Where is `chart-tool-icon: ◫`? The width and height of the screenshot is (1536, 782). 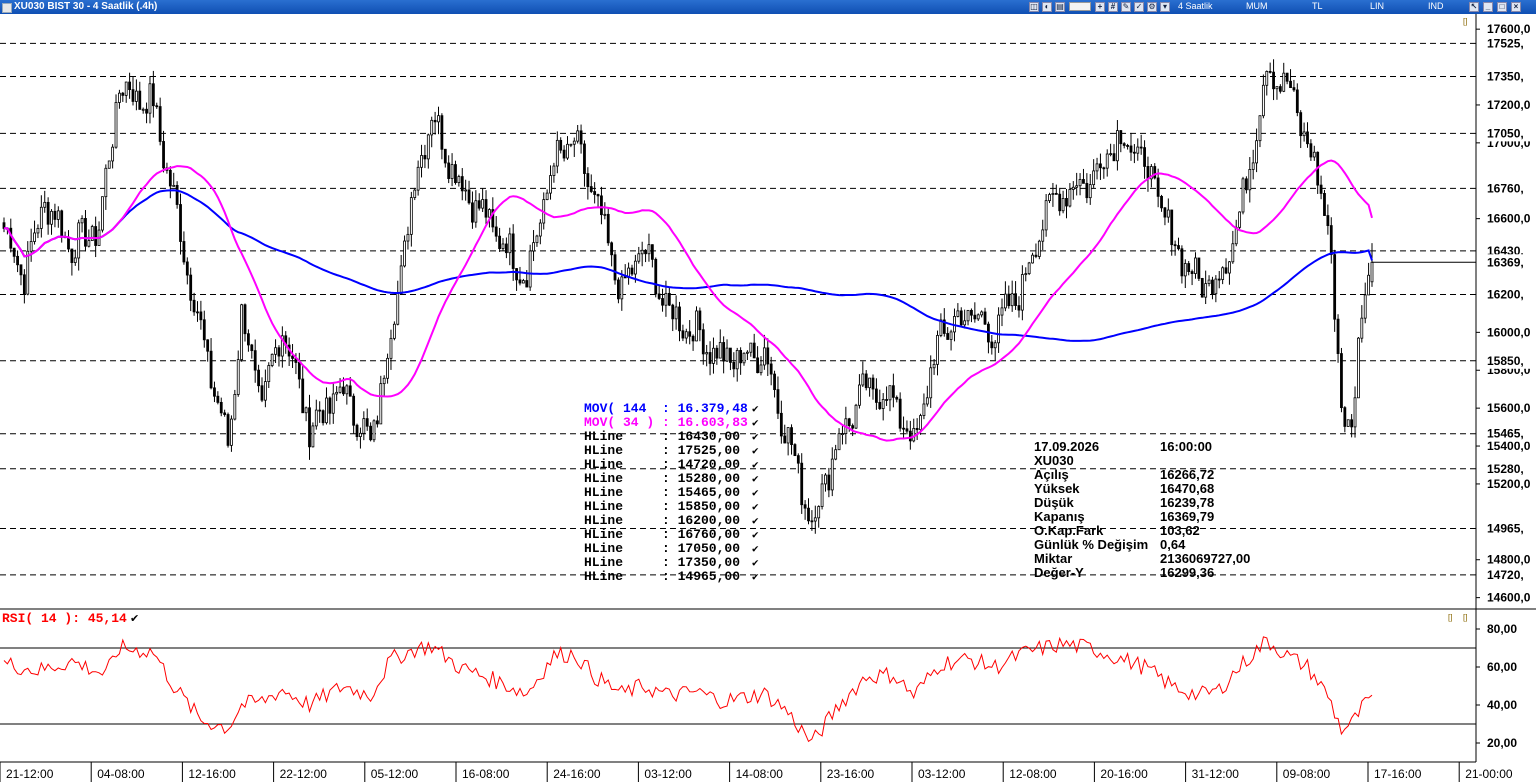 chart-tool-icon: ◫ is located at coordinates (1034, 7).